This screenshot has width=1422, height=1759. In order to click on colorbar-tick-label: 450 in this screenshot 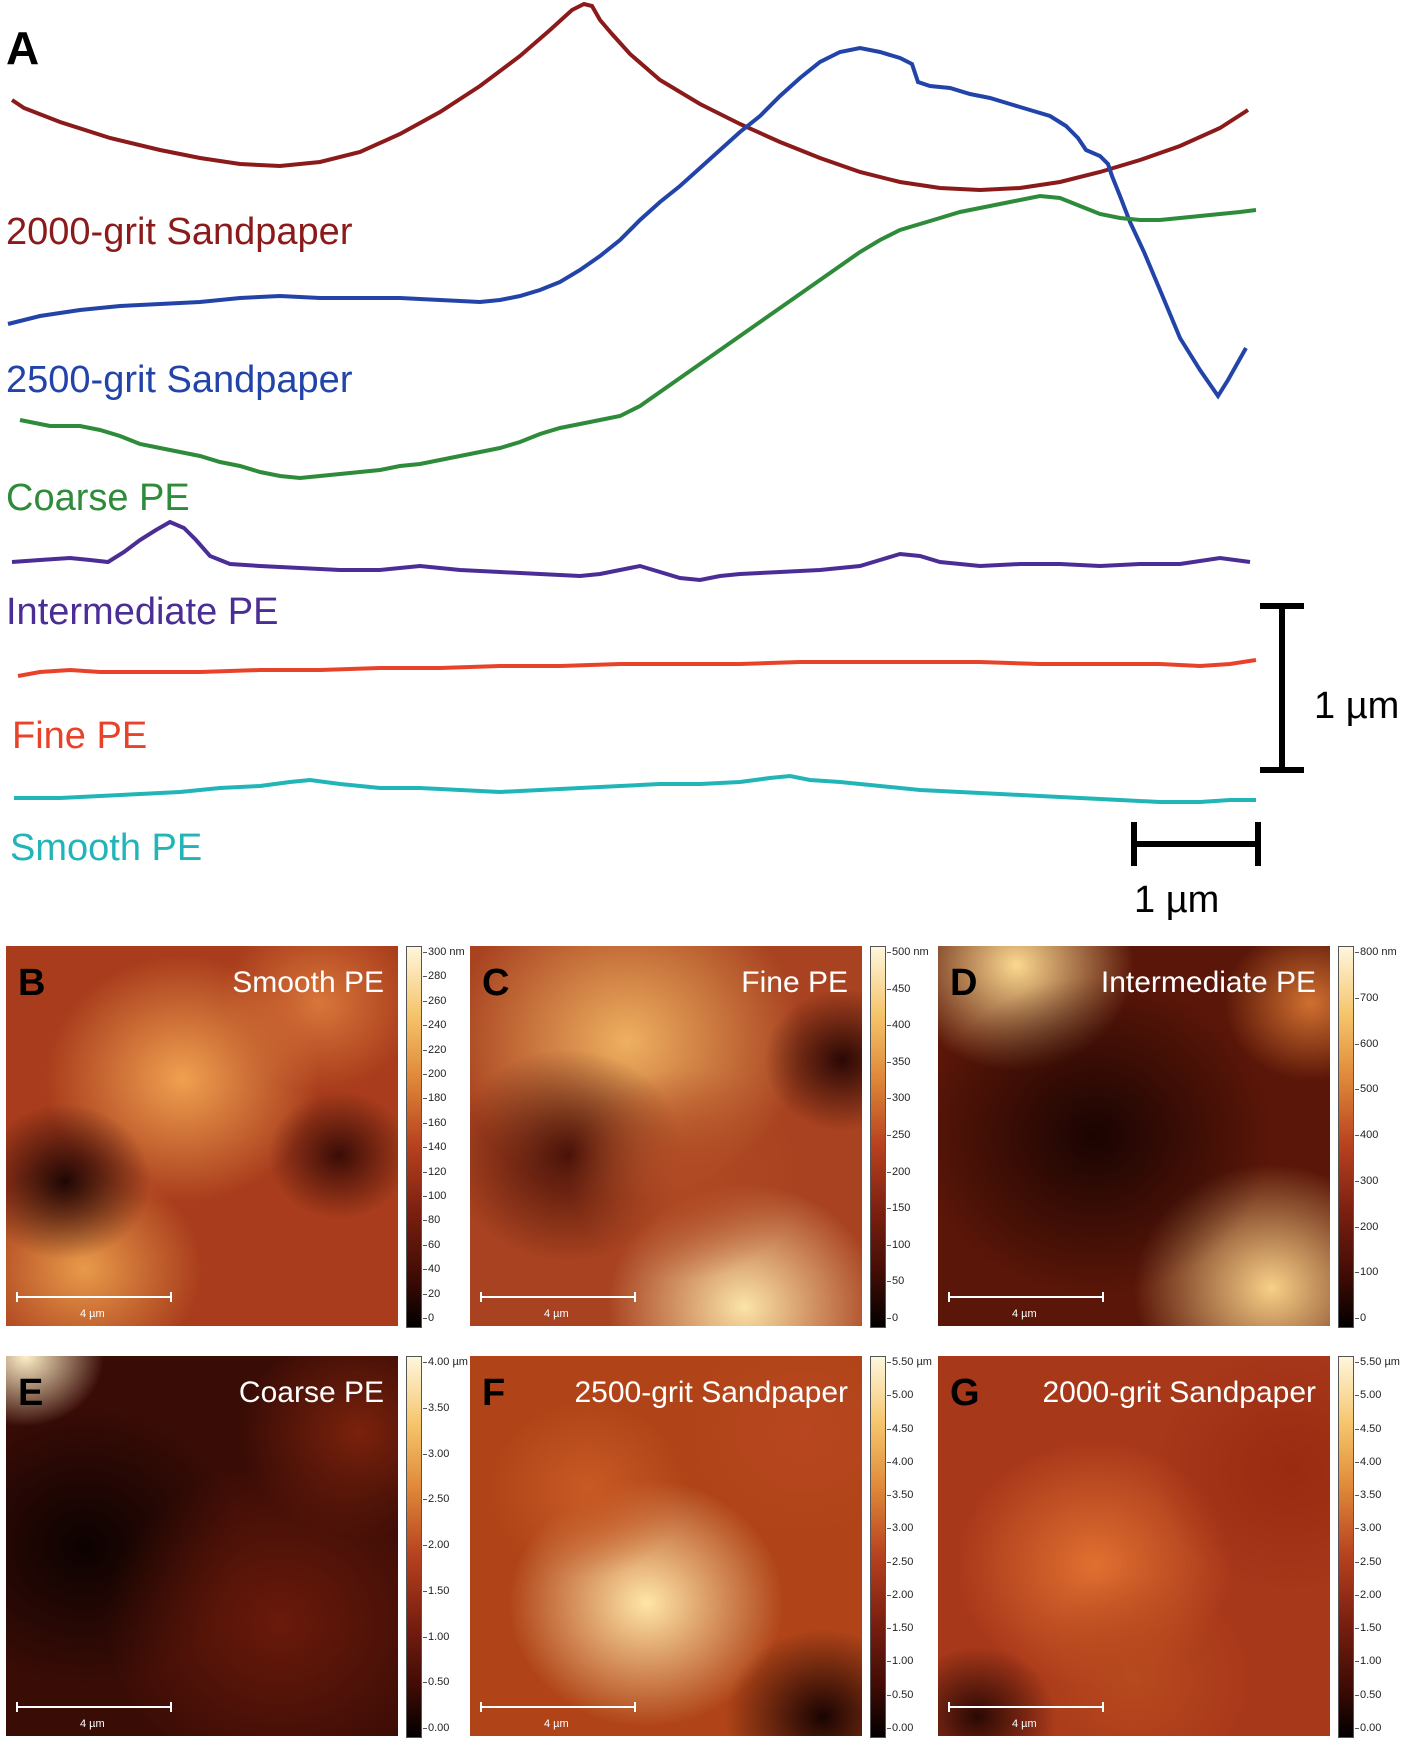, I will do `click(898, 988)`.